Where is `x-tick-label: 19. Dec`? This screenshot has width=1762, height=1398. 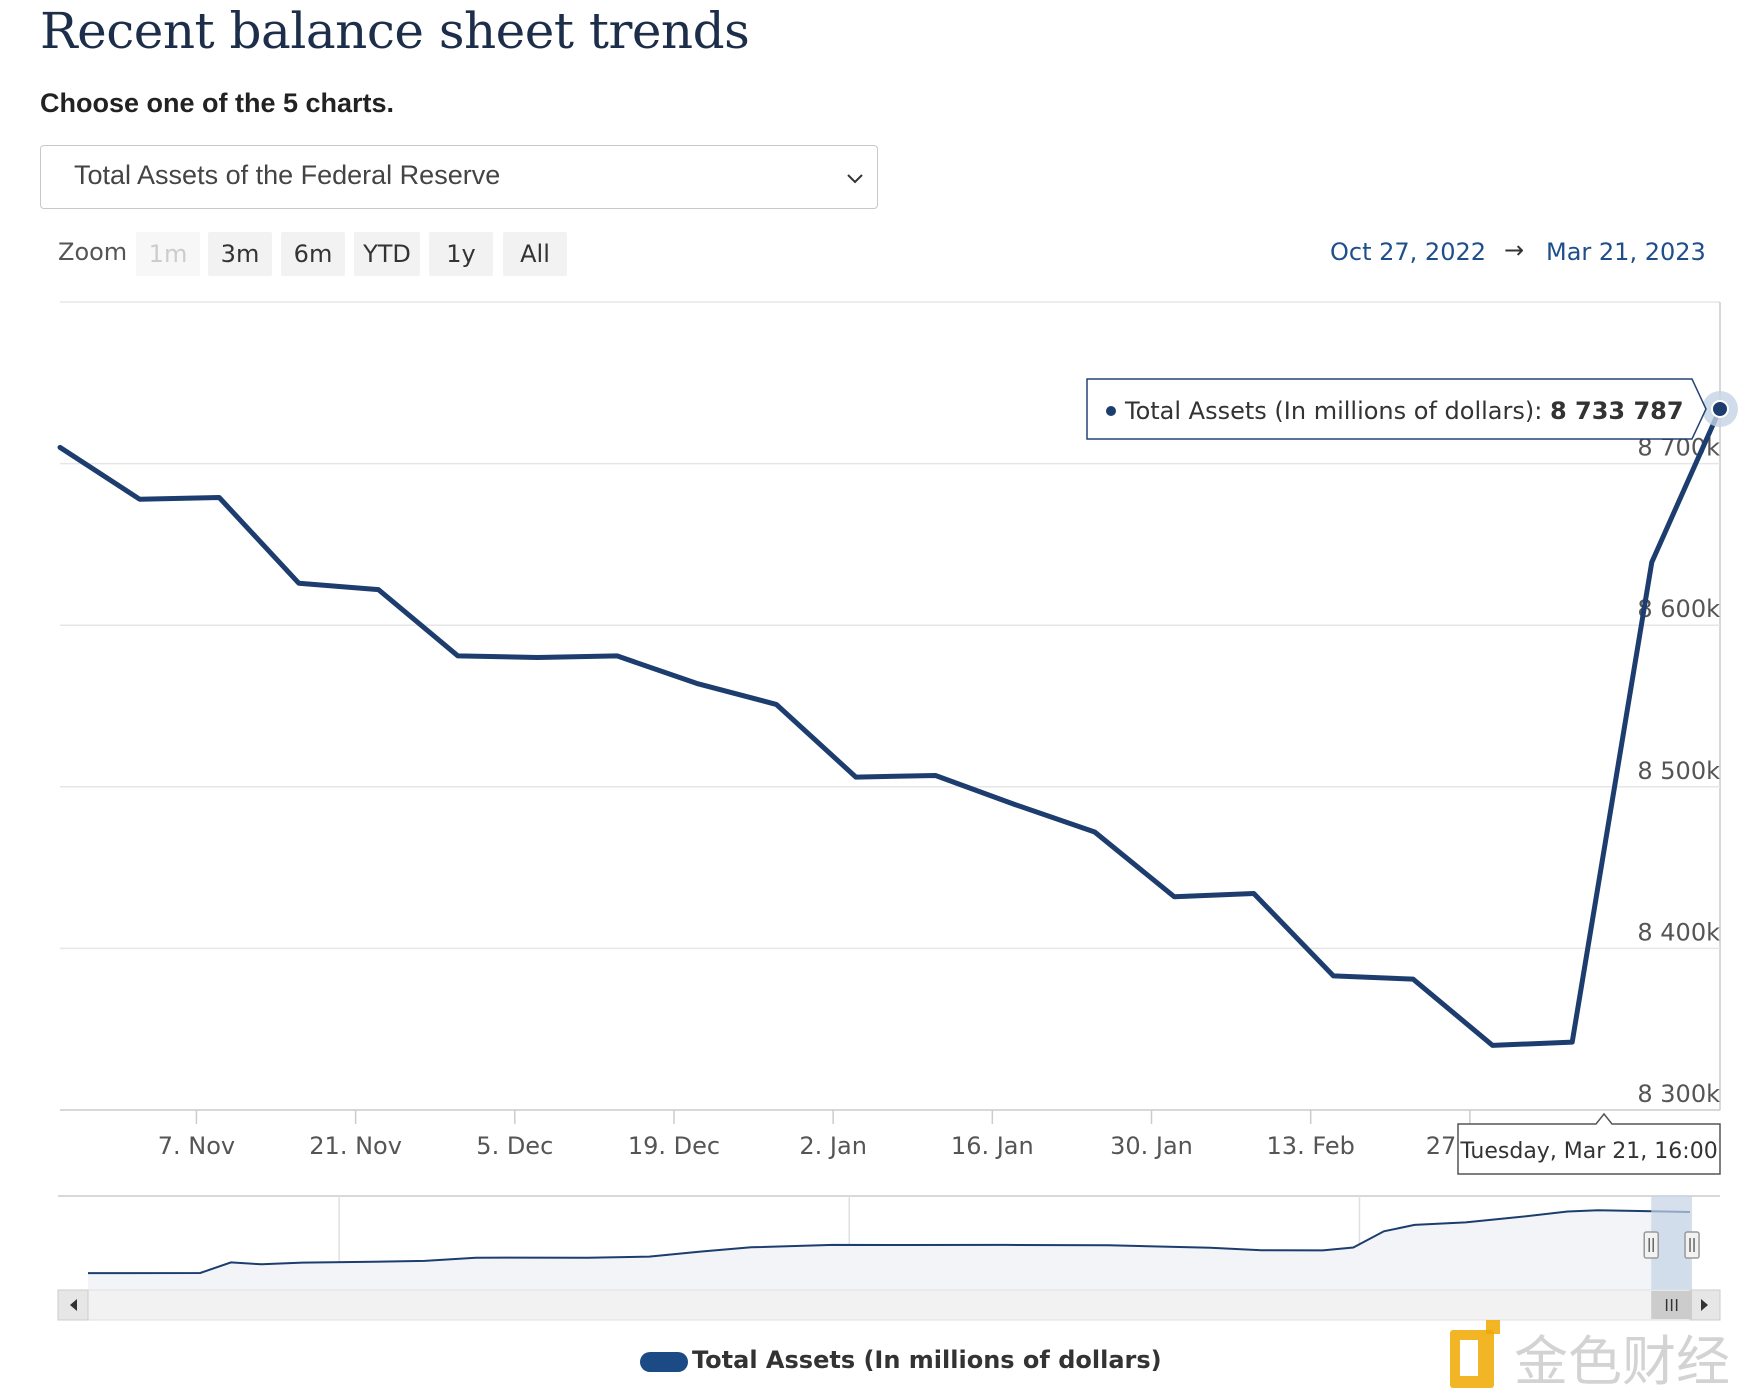 x-tick-label: 19. Dec is located at coordinates (674, 1146).